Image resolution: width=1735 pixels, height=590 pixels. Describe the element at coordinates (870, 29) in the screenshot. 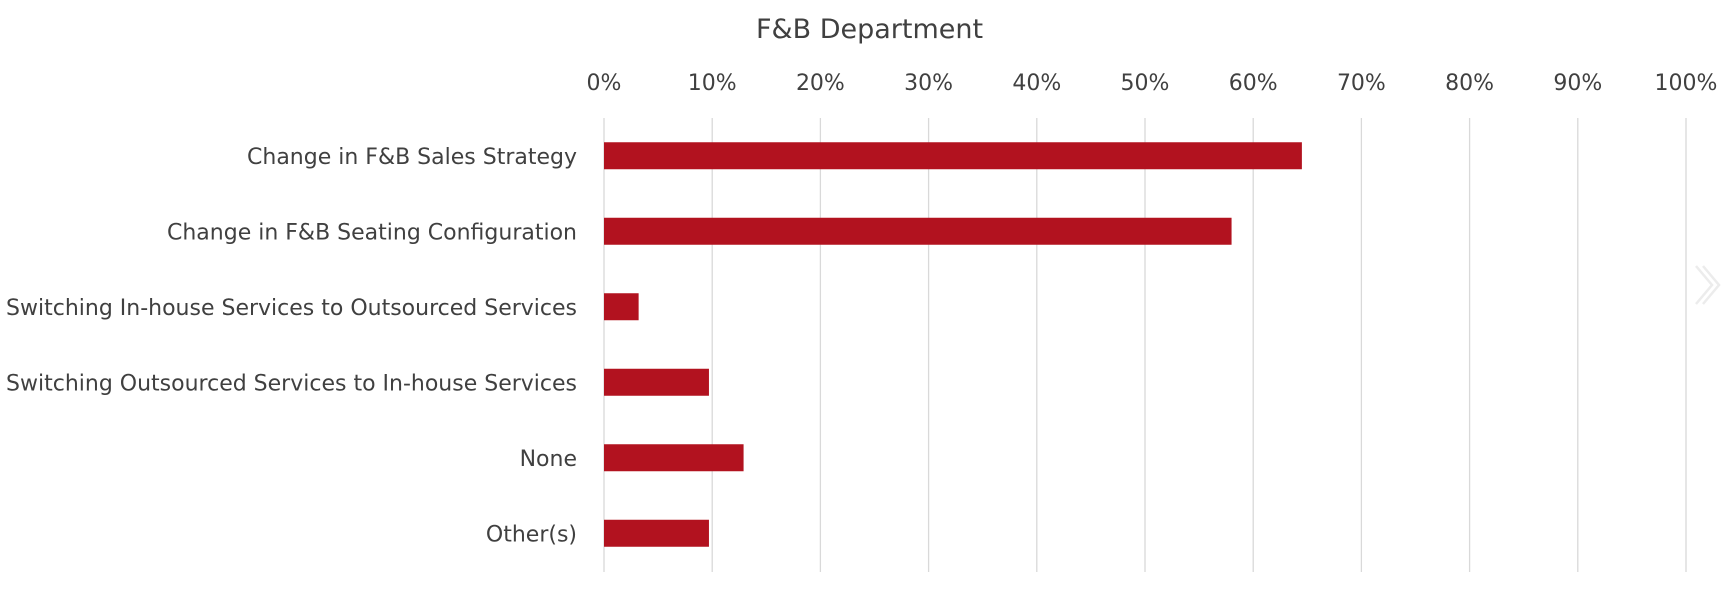

I see `chart-title: F&B Department` at that location.